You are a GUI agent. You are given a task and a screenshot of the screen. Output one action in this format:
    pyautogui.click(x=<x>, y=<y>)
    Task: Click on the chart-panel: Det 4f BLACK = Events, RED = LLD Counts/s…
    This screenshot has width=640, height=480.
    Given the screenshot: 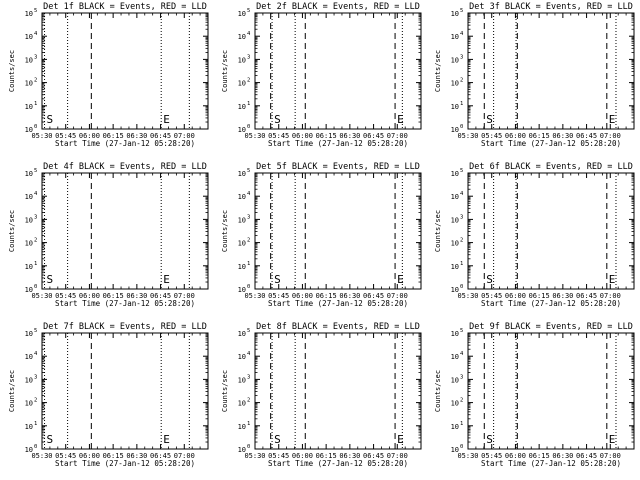 What is the action you would take?
    pyautogui.click(x=108, y=235)
    